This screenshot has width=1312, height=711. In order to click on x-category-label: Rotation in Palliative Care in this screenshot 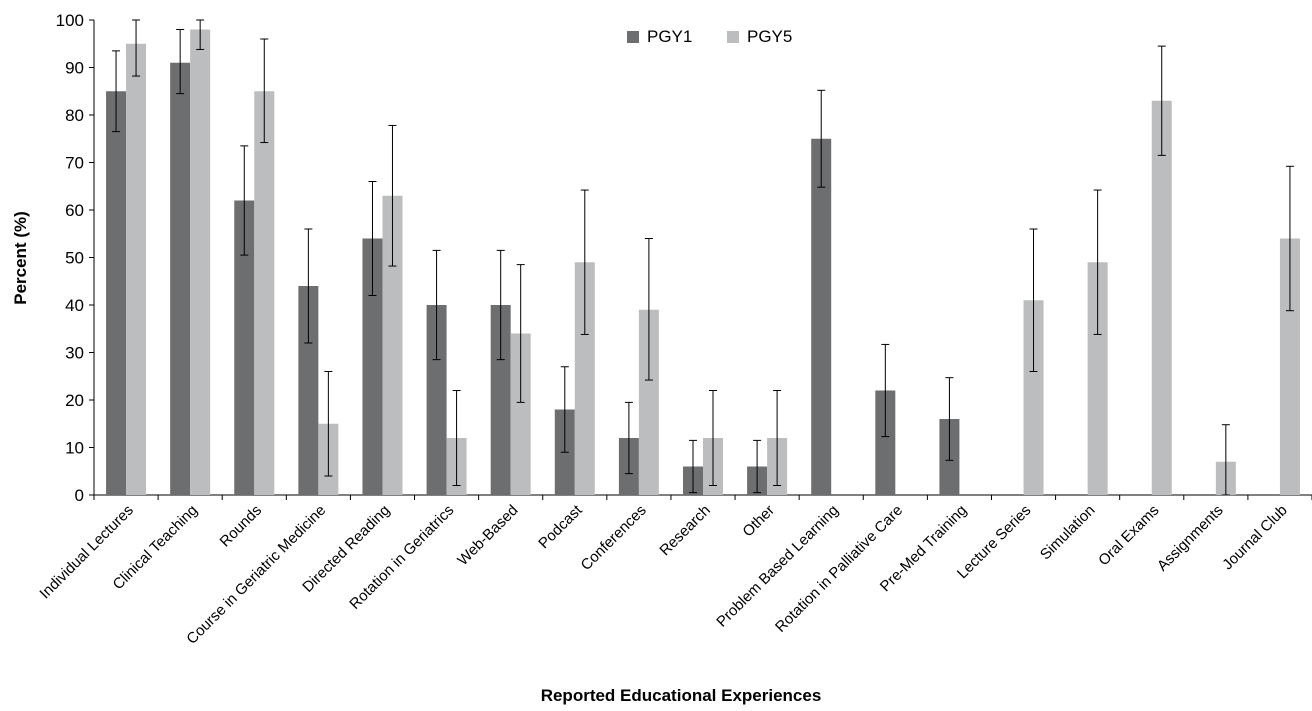, I will do `click(839, 569)`.